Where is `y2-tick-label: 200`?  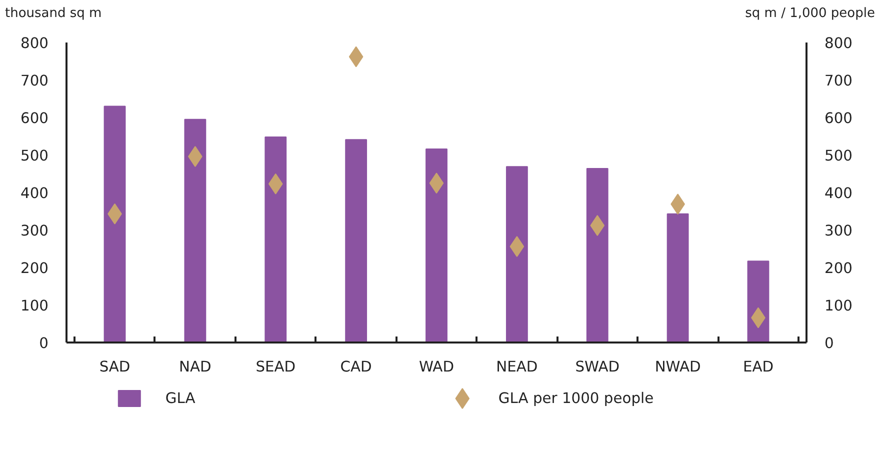
y2-tick-label: 200 is located at coordinates (838, 268).